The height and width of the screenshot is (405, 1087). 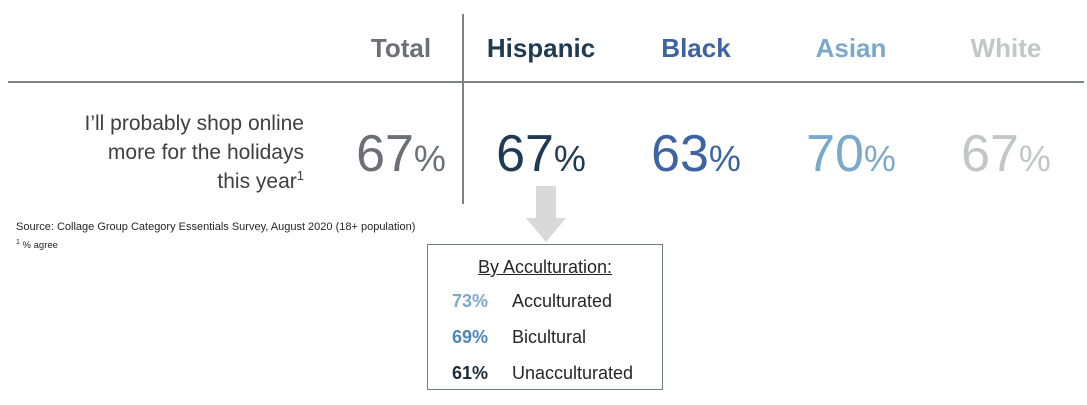 What do you see at coordinates (573, 373) in the screenshot?
I see `acculturation-label: Unacculturated` at bounding box center [573, 373].